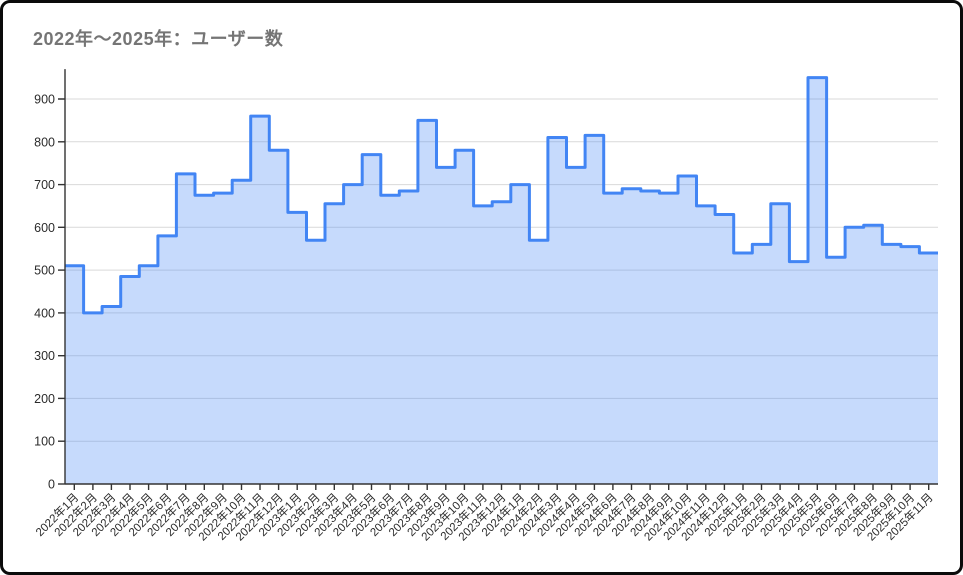  Describe the element at coordinates (44, 442) in the screenshot. I see `y-axis-tick-label: 100` at that location.